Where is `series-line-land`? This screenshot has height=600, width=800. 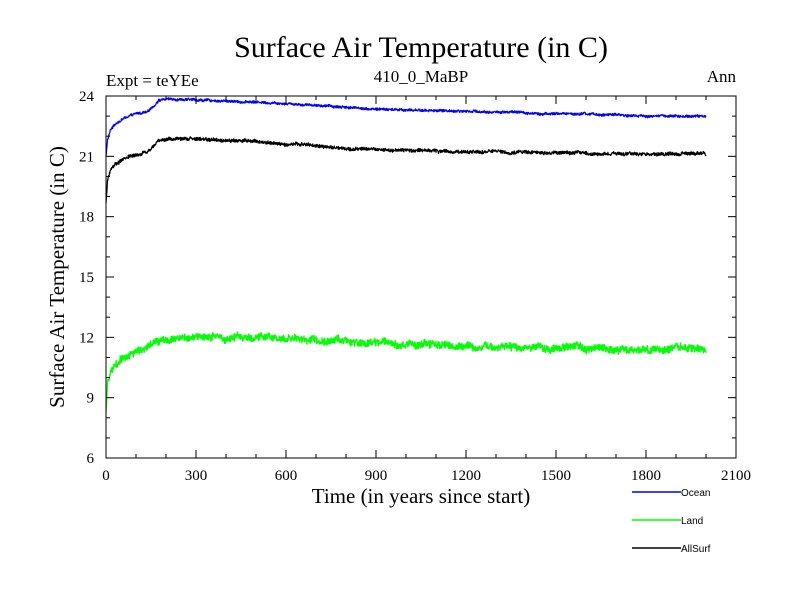
series-line-land is located at coordinates (406, 372).